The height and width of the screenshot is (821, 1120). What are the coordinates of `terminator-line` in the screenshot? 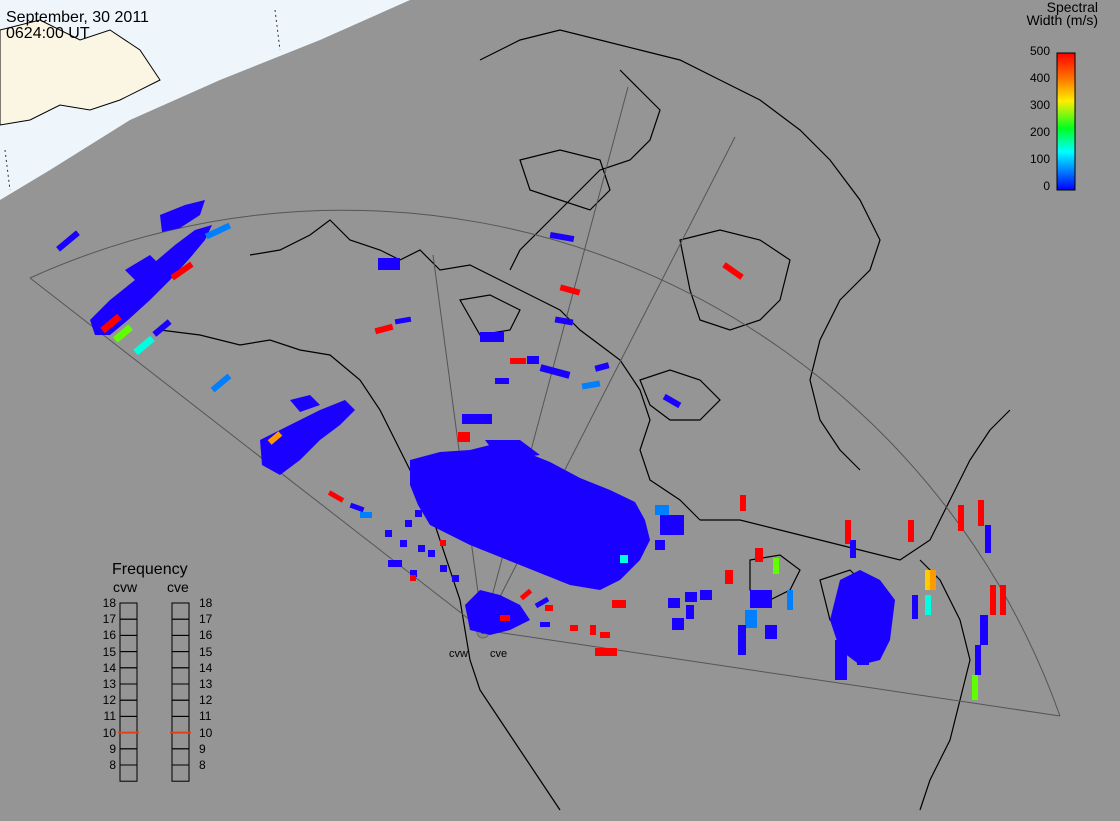 It's located at (142, 100).